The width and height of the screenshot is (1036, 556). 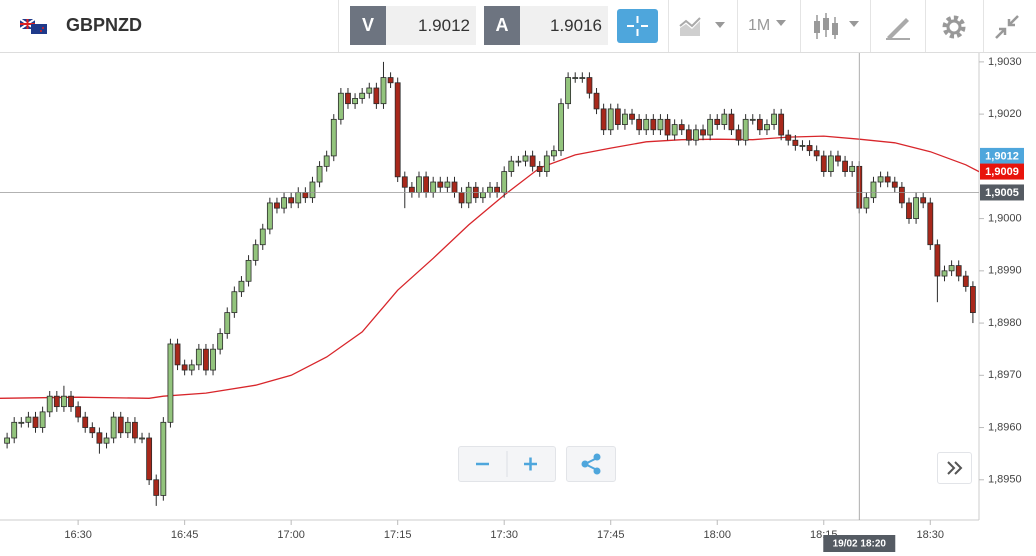 I want to click on chart-type-button, so click(x=704, y=26).